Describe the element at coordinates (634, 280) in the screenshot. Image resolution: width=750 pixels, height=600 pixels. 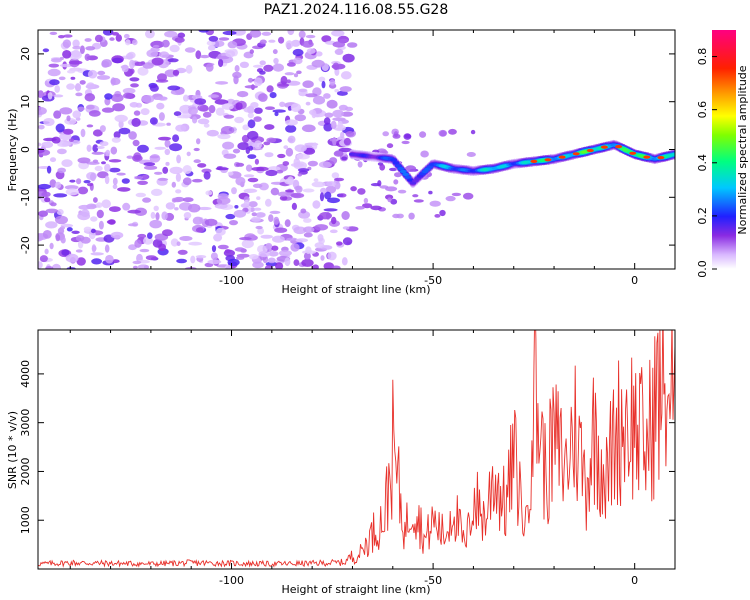
I see `heatmap-xtick-label: 0` at that location.